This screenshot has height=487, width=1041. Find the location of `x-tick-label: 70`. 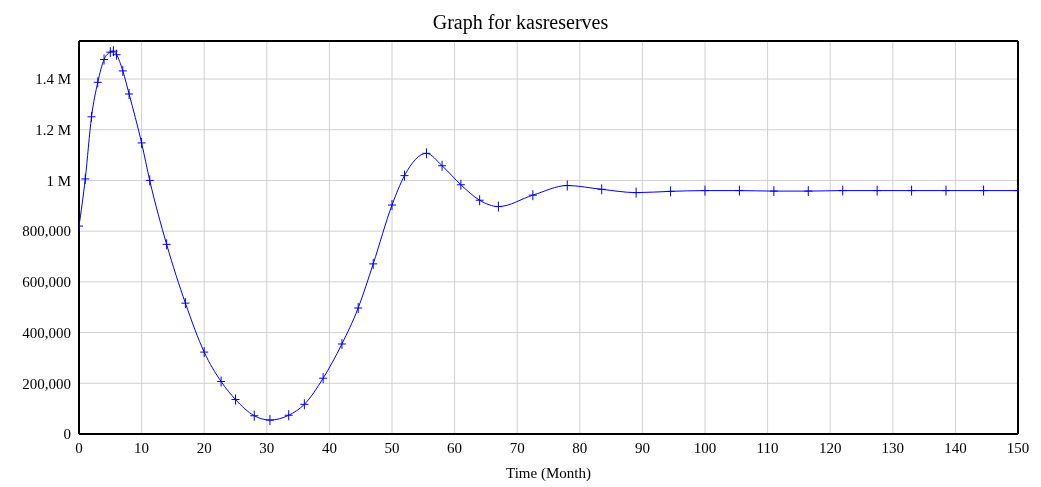

x-tick-label: 70 is located at coordinates (517, 447).